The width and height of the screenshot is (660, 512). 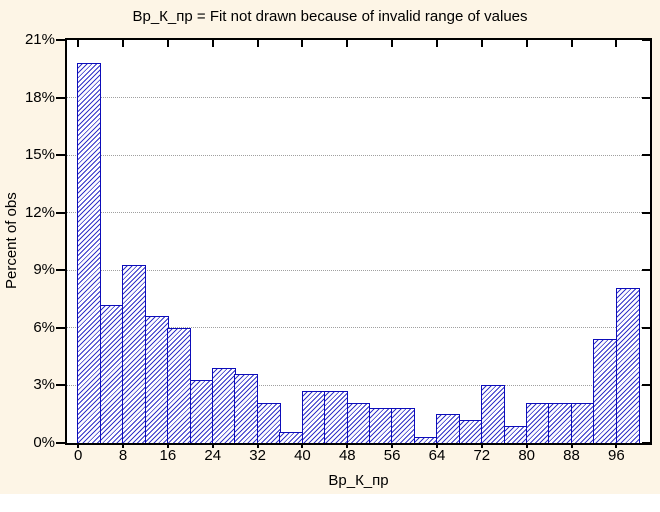 I want to click on x-tick-label: 56, so click(x=392, y=455).